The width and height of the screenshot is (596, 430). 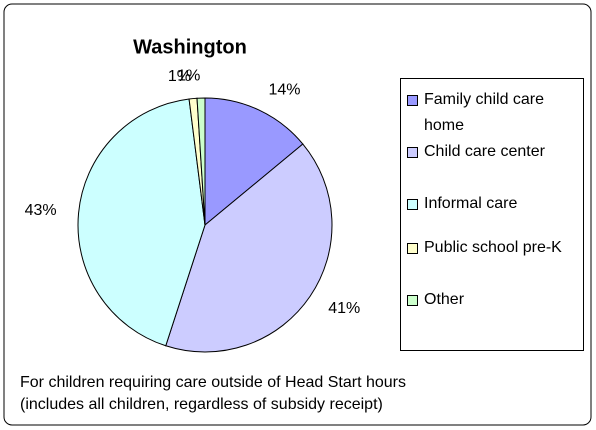 I want to click on data-label: 14%, so click(x=284, y=89).